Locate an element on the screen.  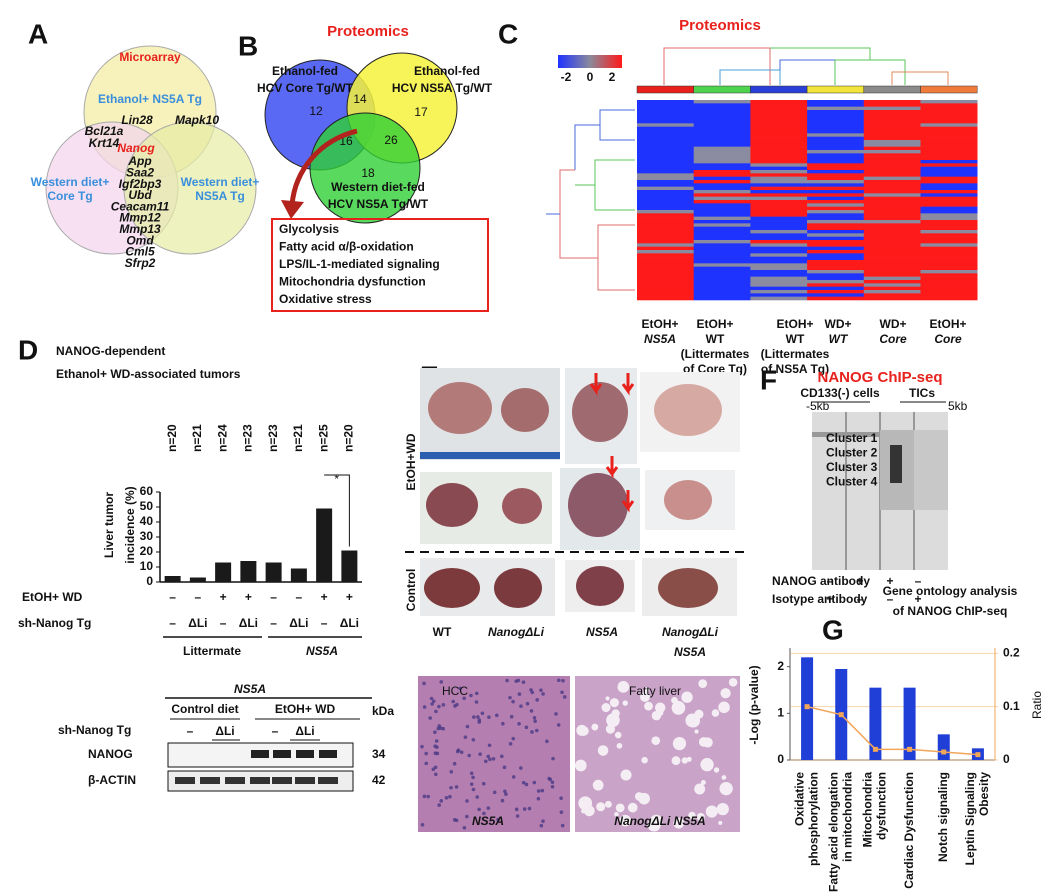
y-tick-label: 0 is located at coordinates (149, 581).